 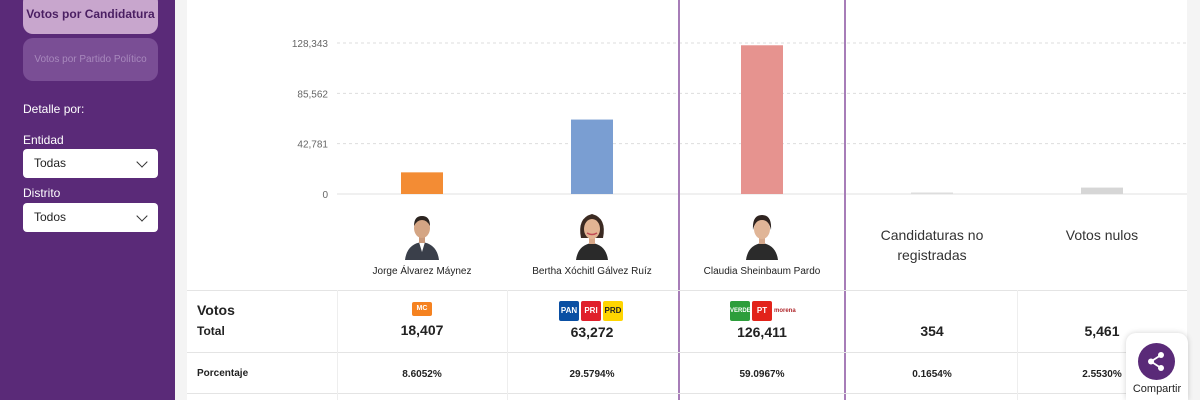 I want to click on vote-percentage: 29.5794%, so click(x=592, y=374).